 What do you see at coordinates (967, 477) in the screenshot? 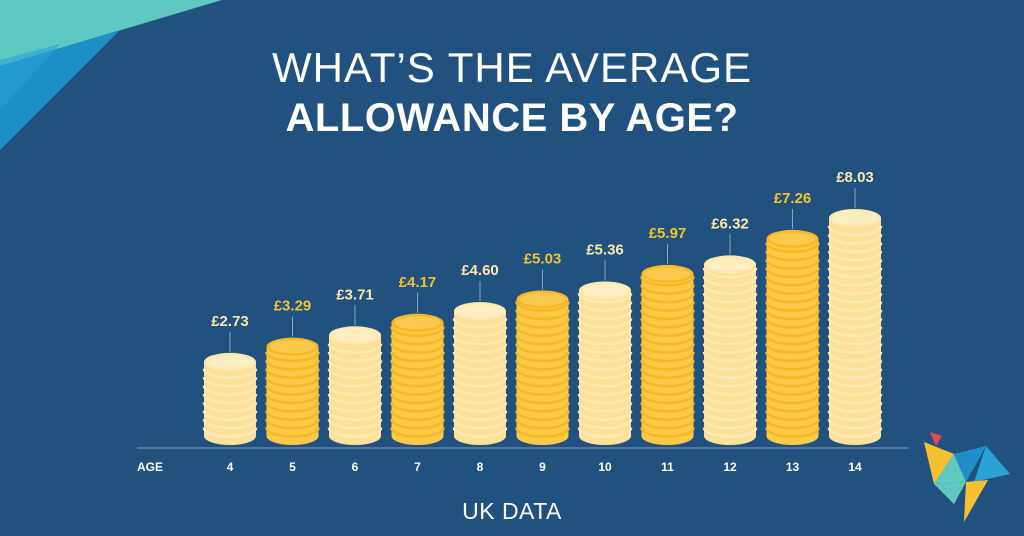
I see `origami-bird-icon` at bounding box center [967, 477].